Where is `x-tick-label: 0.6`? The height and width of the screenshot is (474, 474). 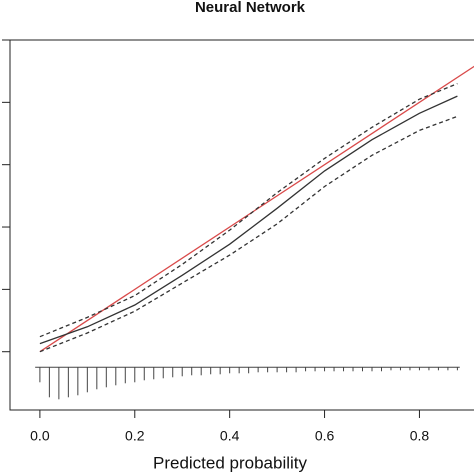
x-tick-label: 0.6 is located at coordinates (325, 436).